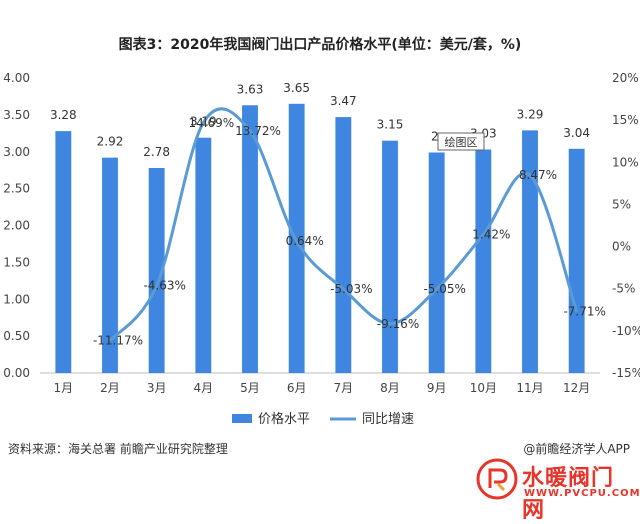 This screenshot has width=640, height=524. Describe the element at coordinates (110, 388) in the screenshot. I see `x-tick-label: 2月` at that location.